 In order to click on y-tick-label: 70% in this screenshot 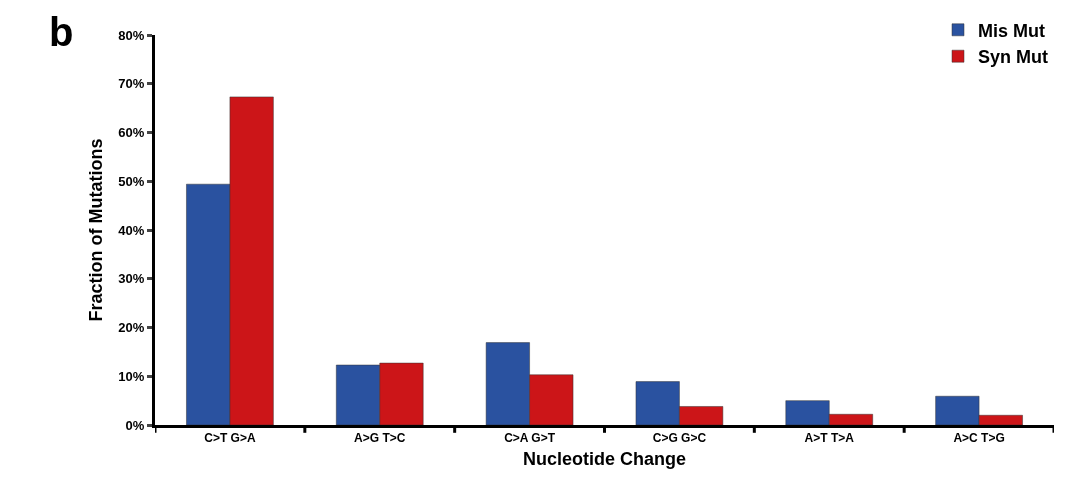, I will do `click(131, 84)`.